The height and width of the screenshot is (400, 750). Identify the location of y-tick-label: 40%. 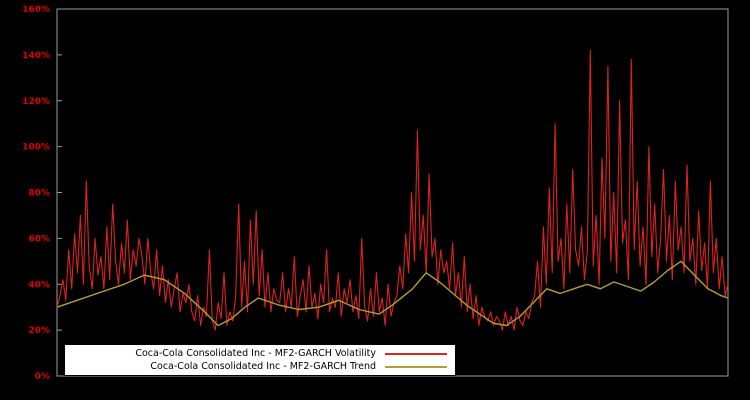
(39, 285).